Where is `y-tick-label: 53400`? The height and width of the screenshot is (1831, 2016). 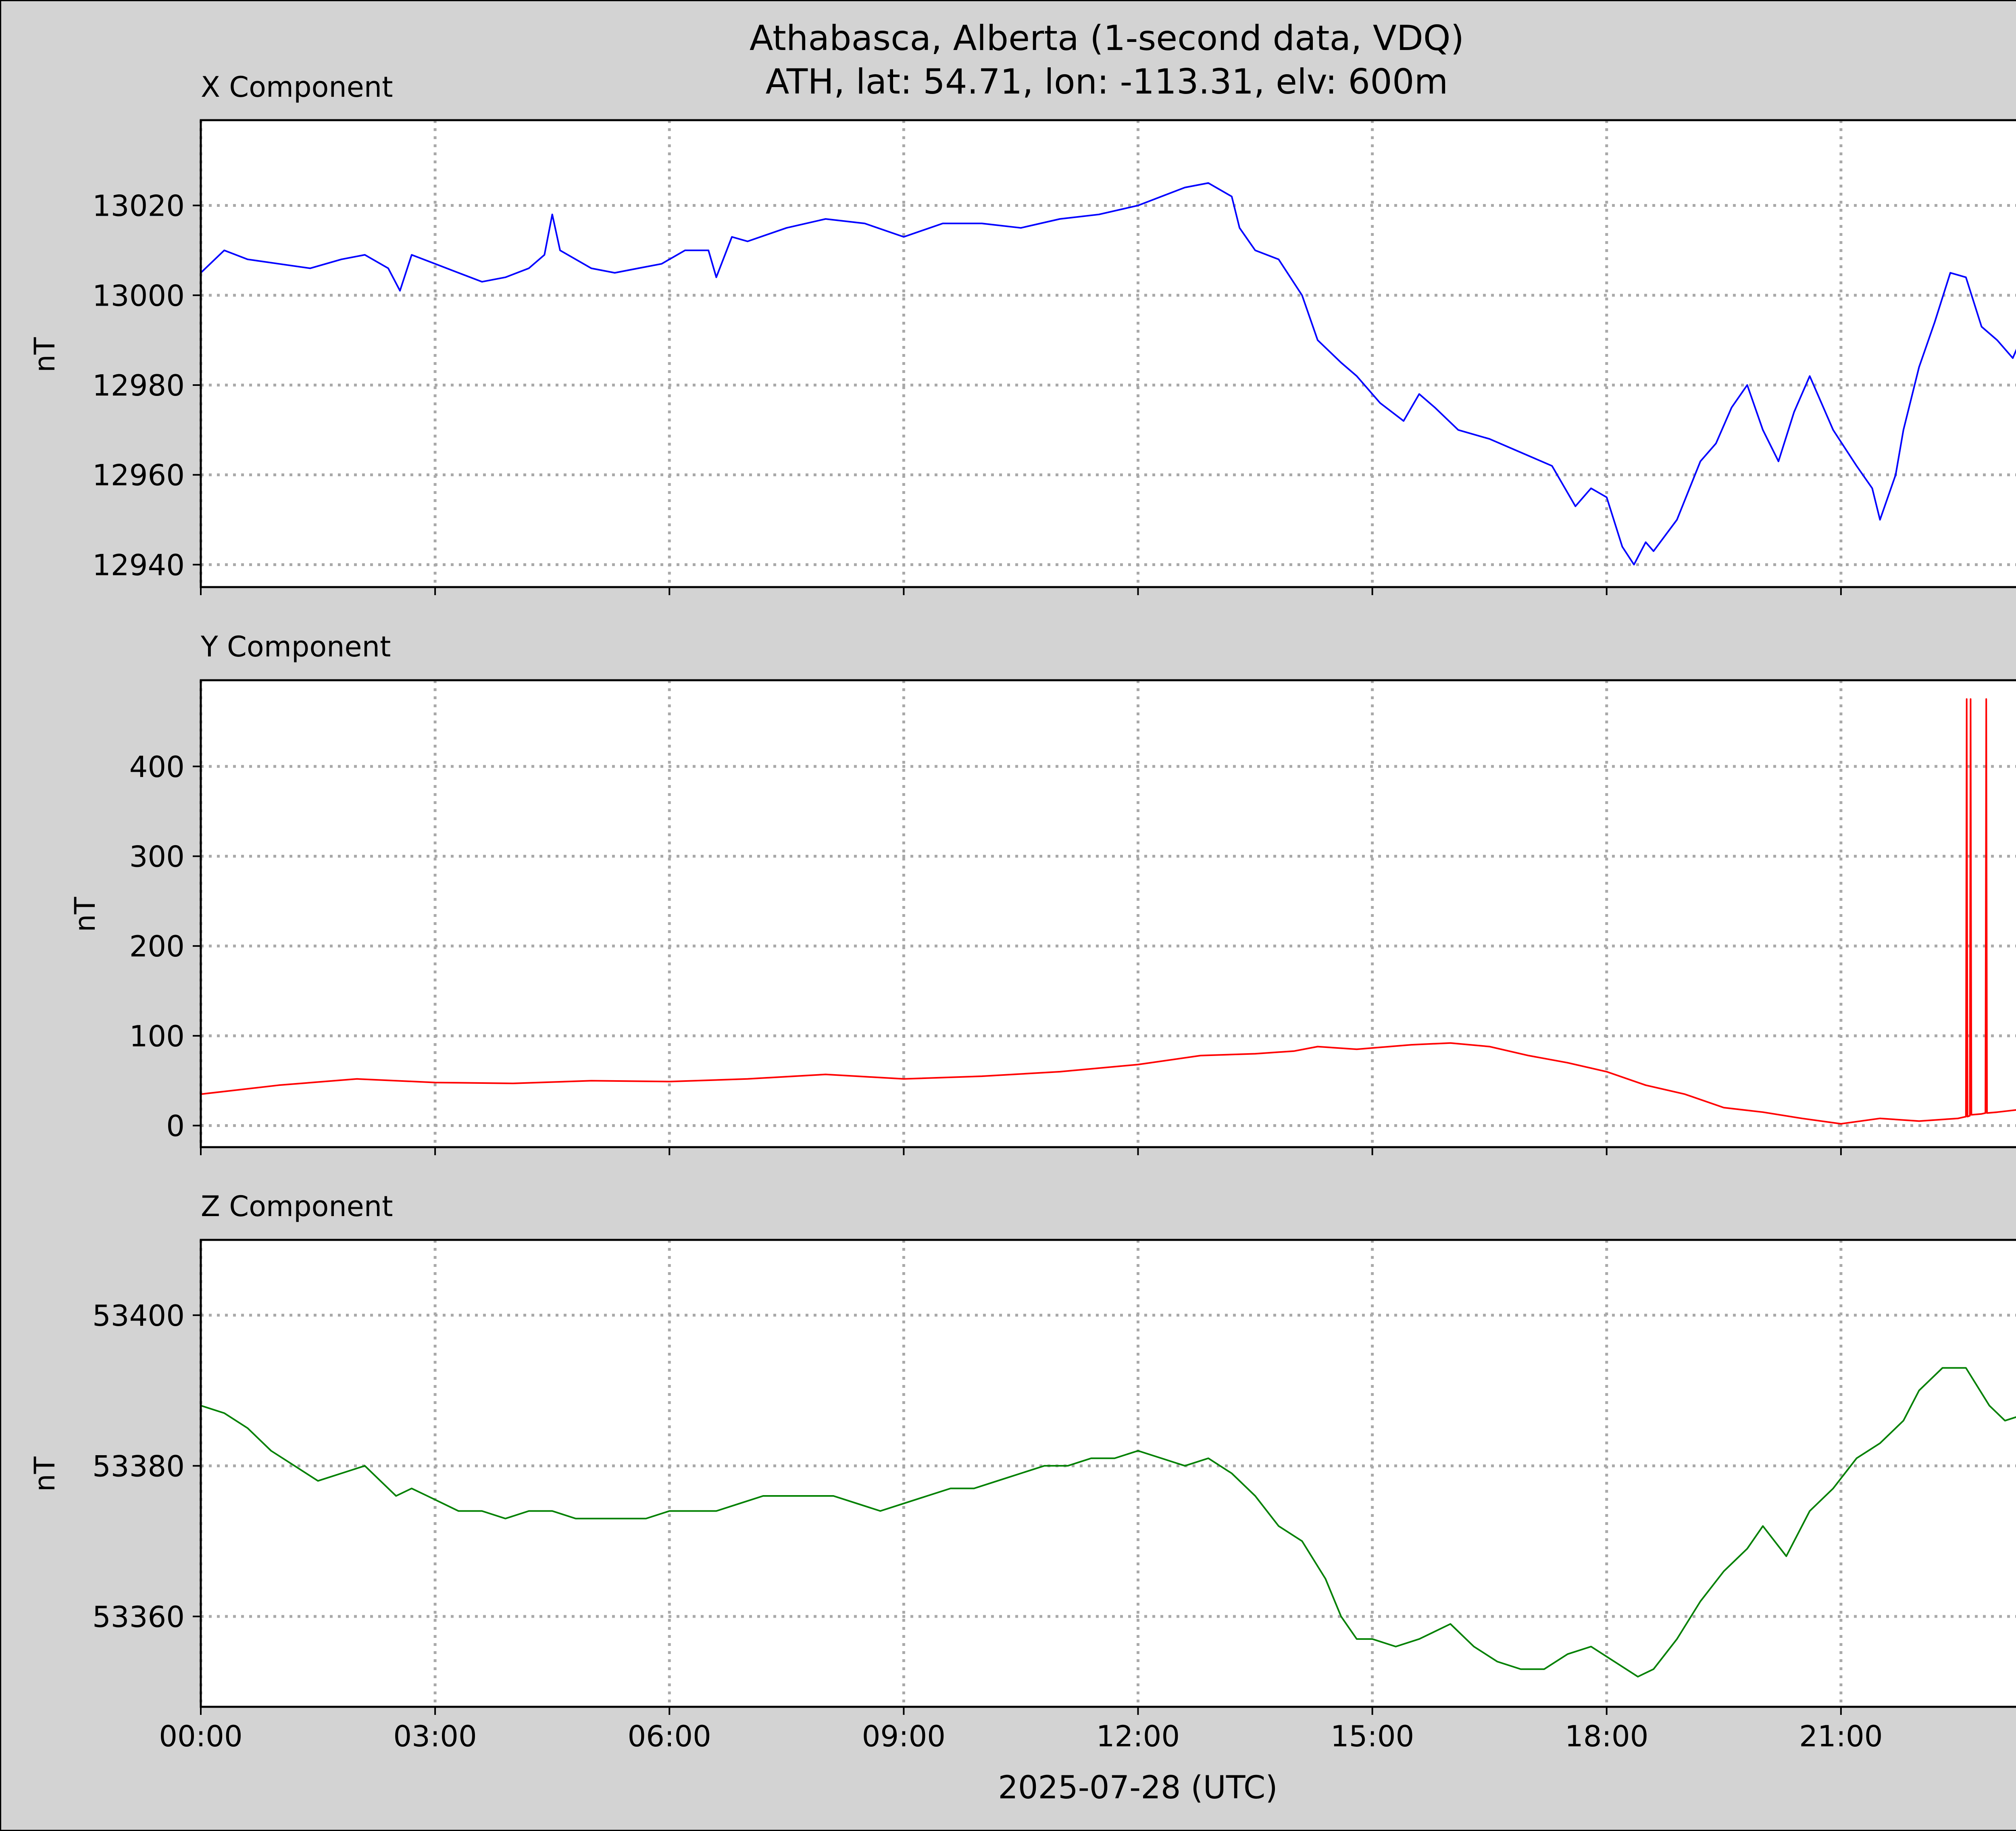 y-tick-label: 53400 is located at coordinates (138, 1316).